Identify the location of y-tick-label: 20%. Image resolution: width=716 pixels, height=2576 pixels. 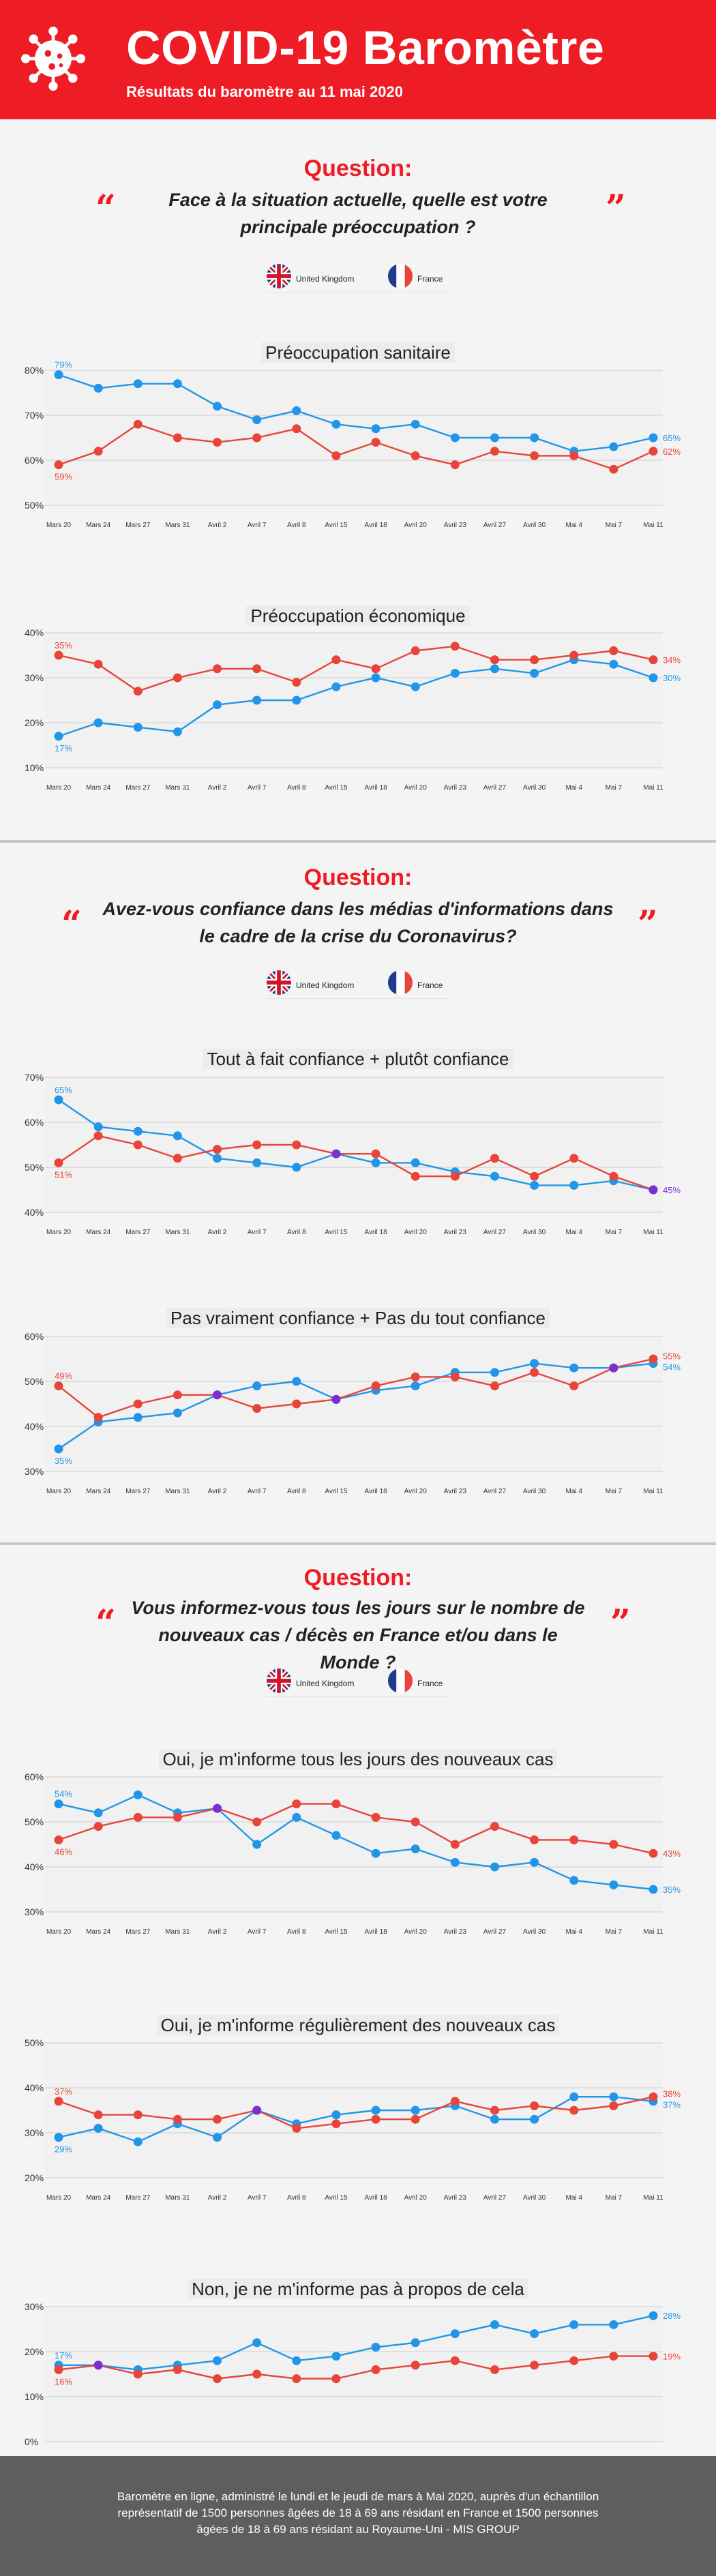
(34, 2351).